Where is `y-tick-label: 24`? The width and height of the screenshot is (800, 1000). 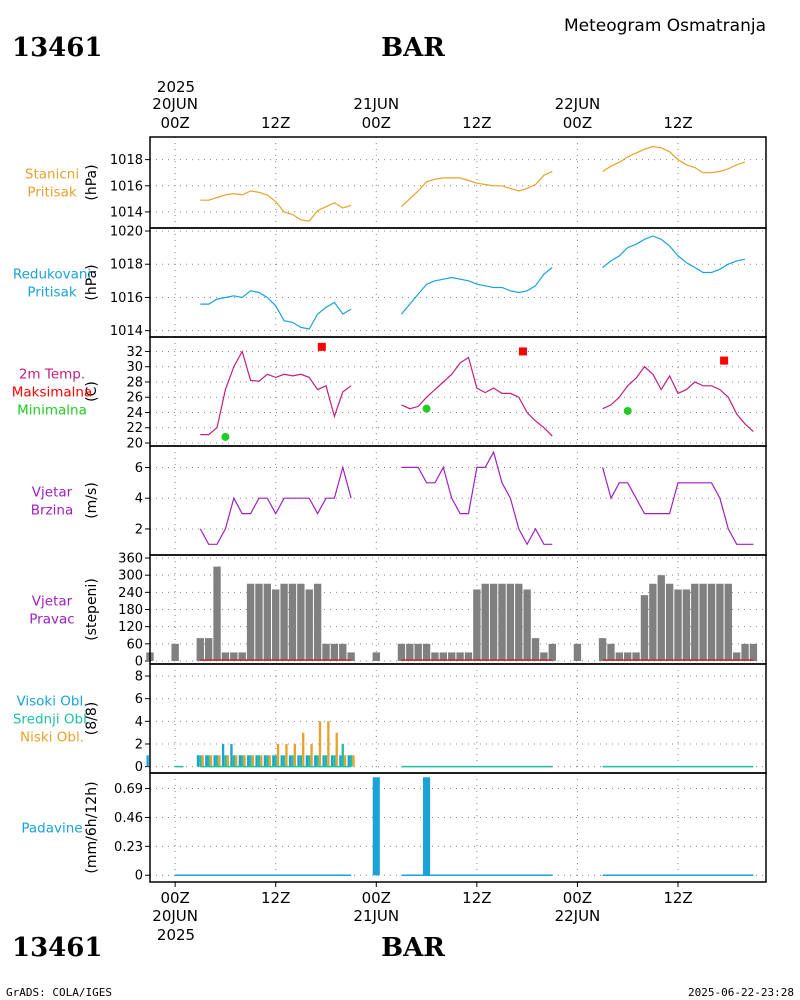 y-tick-label: 24 is located at coordinates (134, 413).